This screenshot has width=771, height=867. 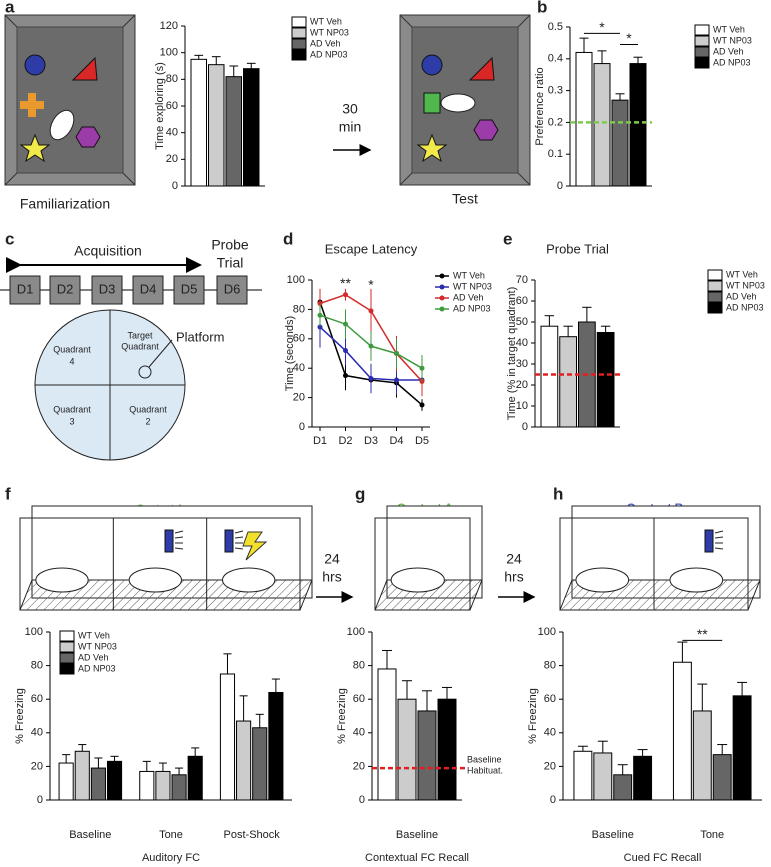 What do you see at coordinates (252, 835) in the screenshot?
I see `x-tick-label: Post-Shock` at bounding box center [252, 835].